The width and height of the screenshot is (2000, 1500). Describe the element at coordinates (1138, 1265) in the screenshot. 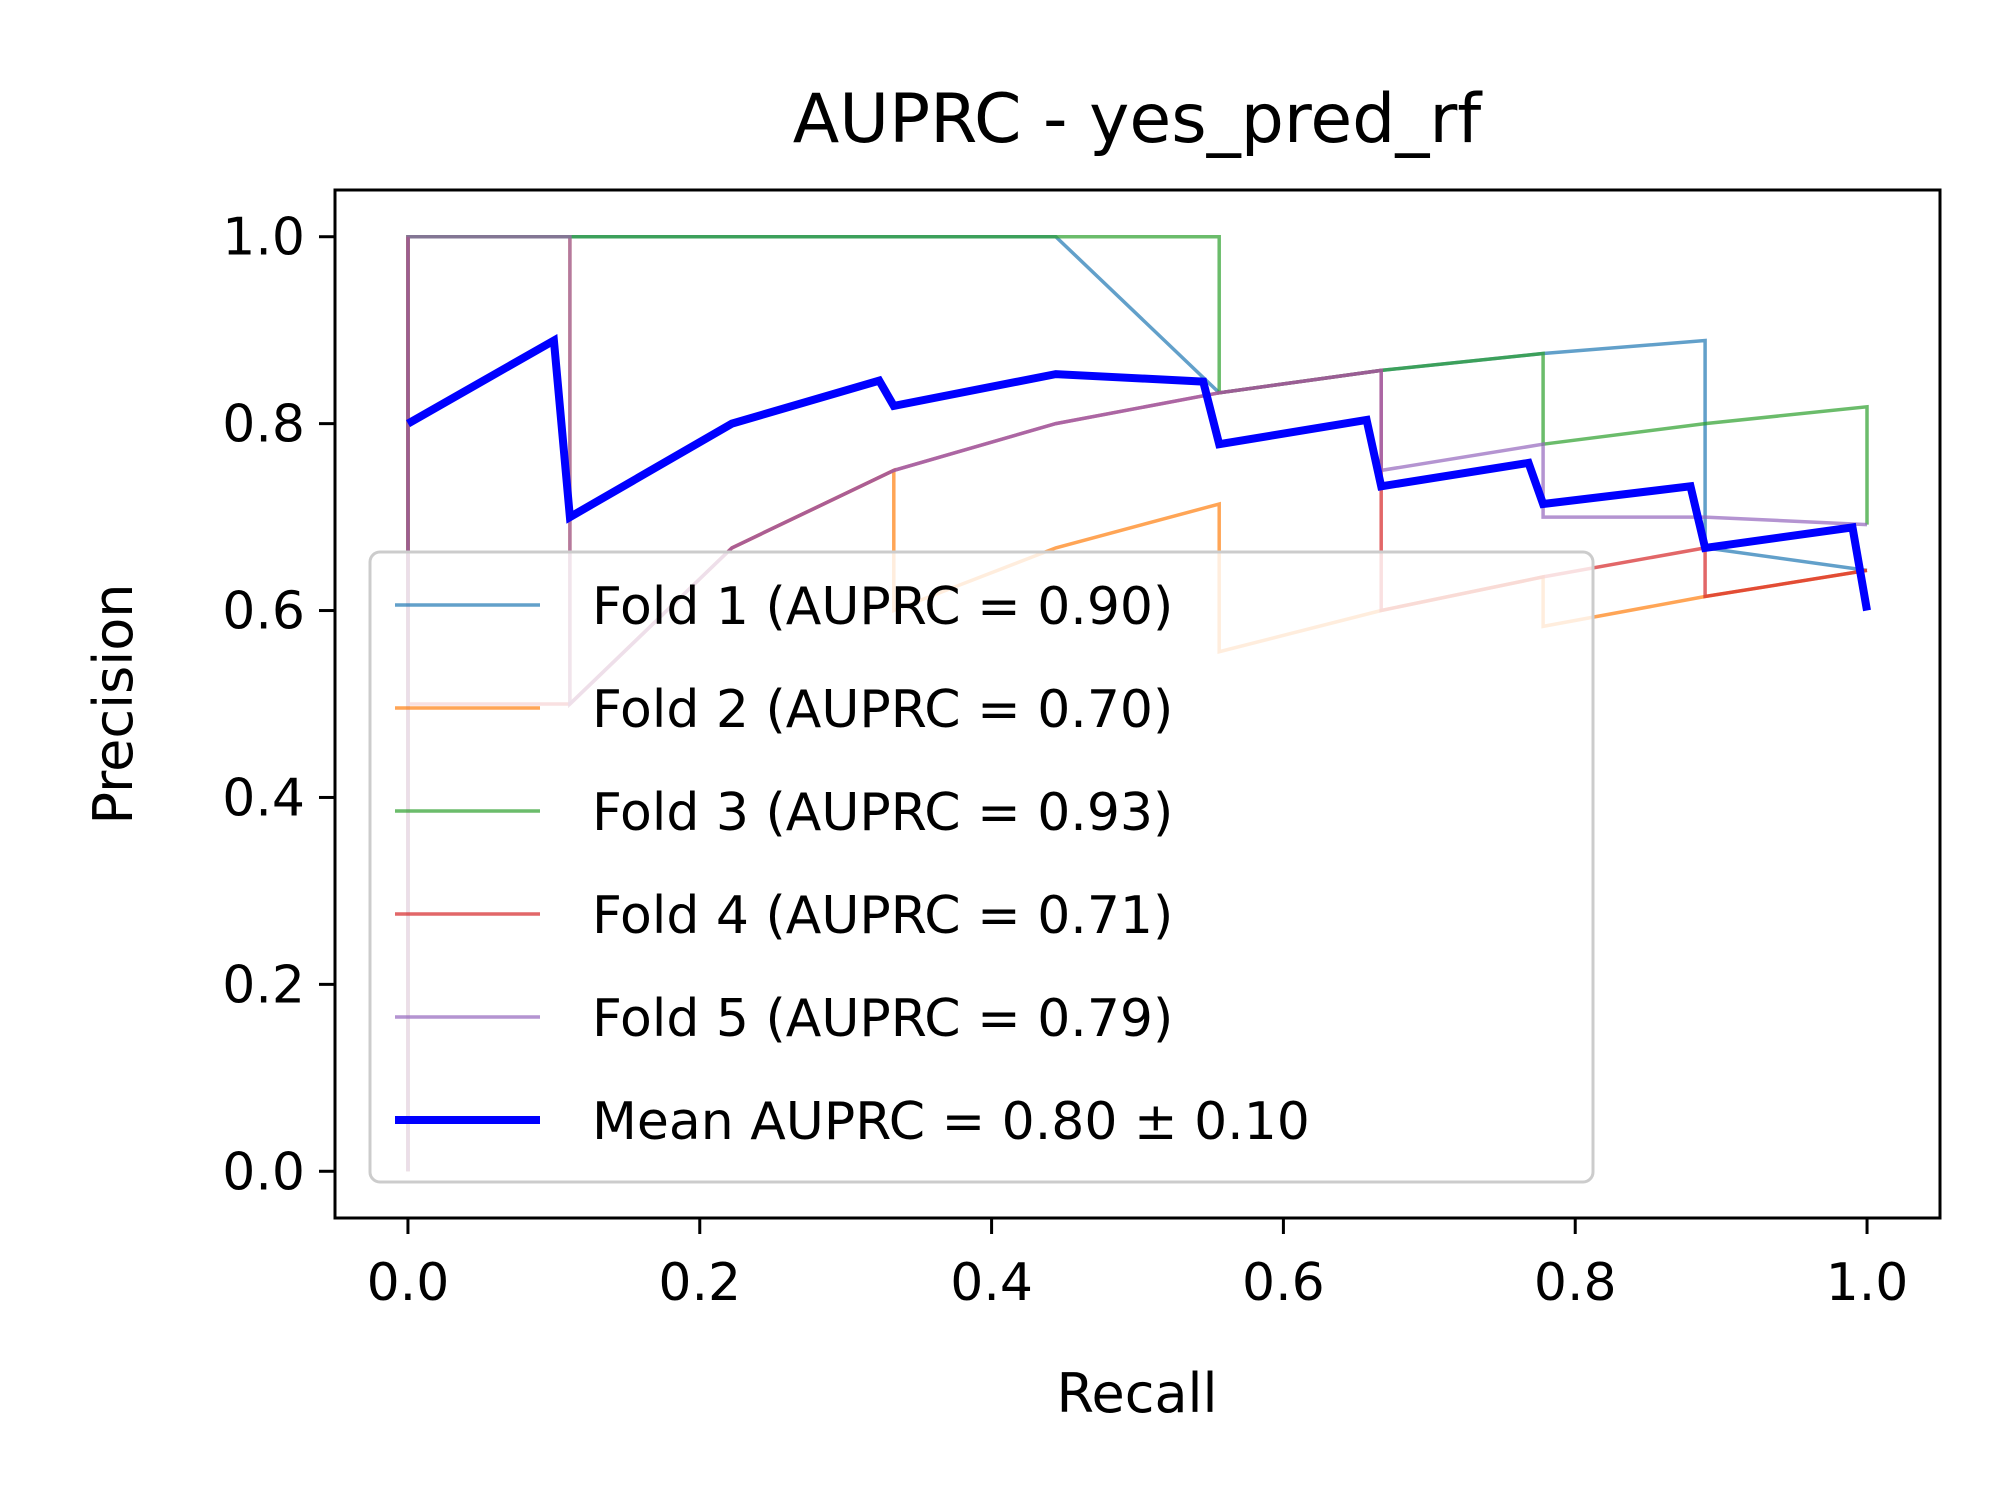

I see `x-axis-ticks: 0.0 0.2 0.4 0.6 0.8 1.0` at that location.